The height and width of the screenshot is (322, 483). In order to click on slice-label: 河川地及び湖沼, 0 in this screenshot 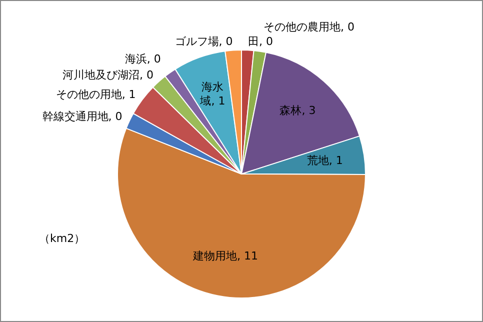, I will do `click(108, 75)`.